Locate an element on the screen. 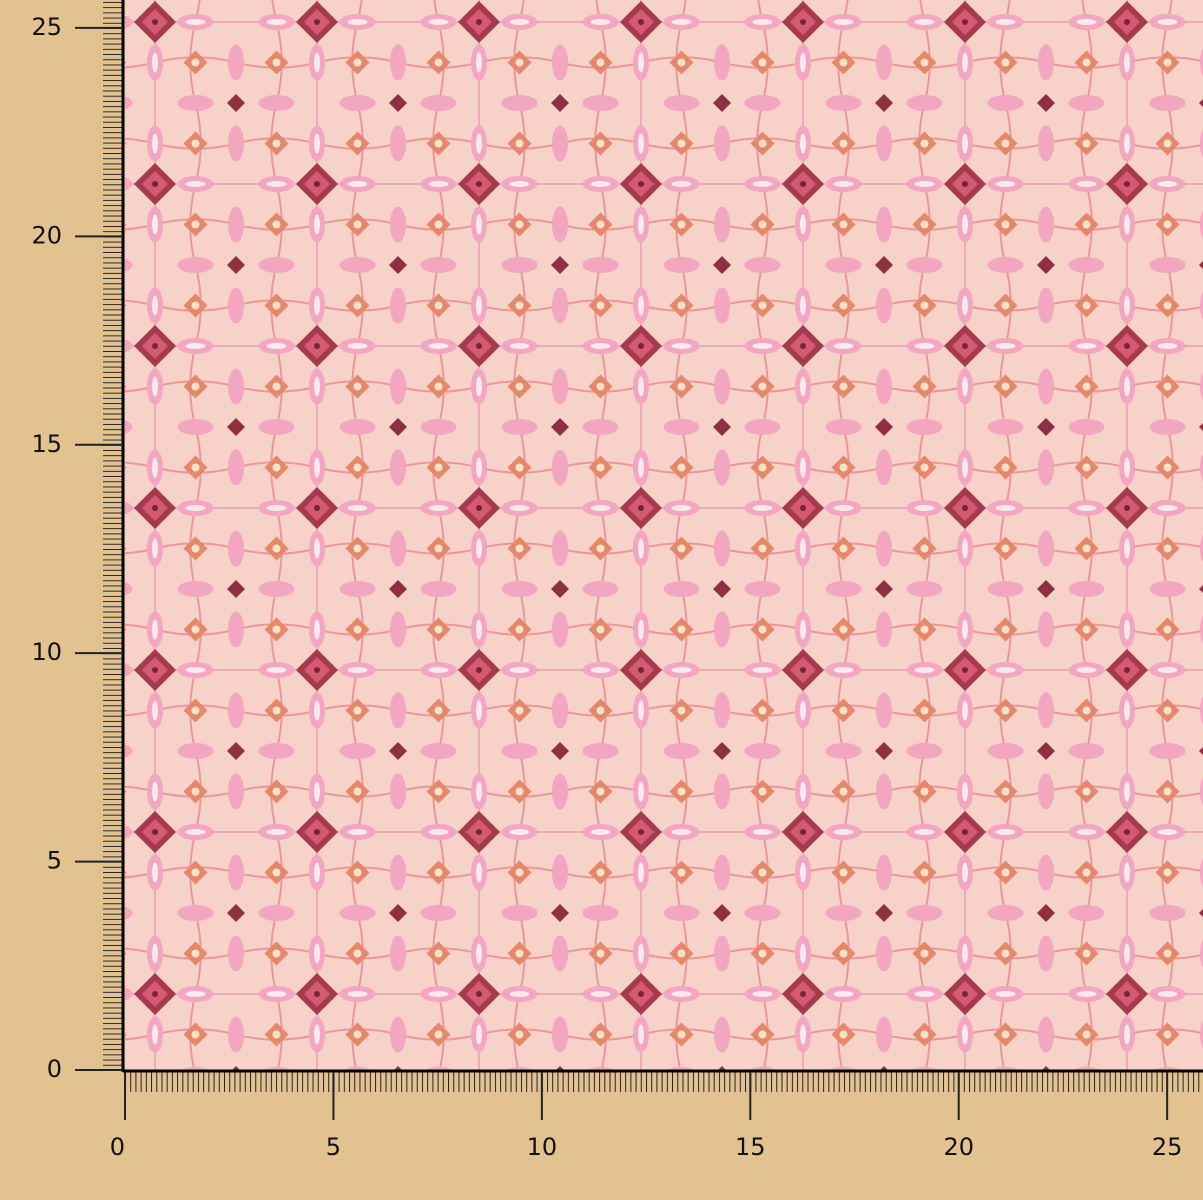 This screenshot has height=1200, width=1203. y-tick-label: 20 is located at coordinates (46, 235).